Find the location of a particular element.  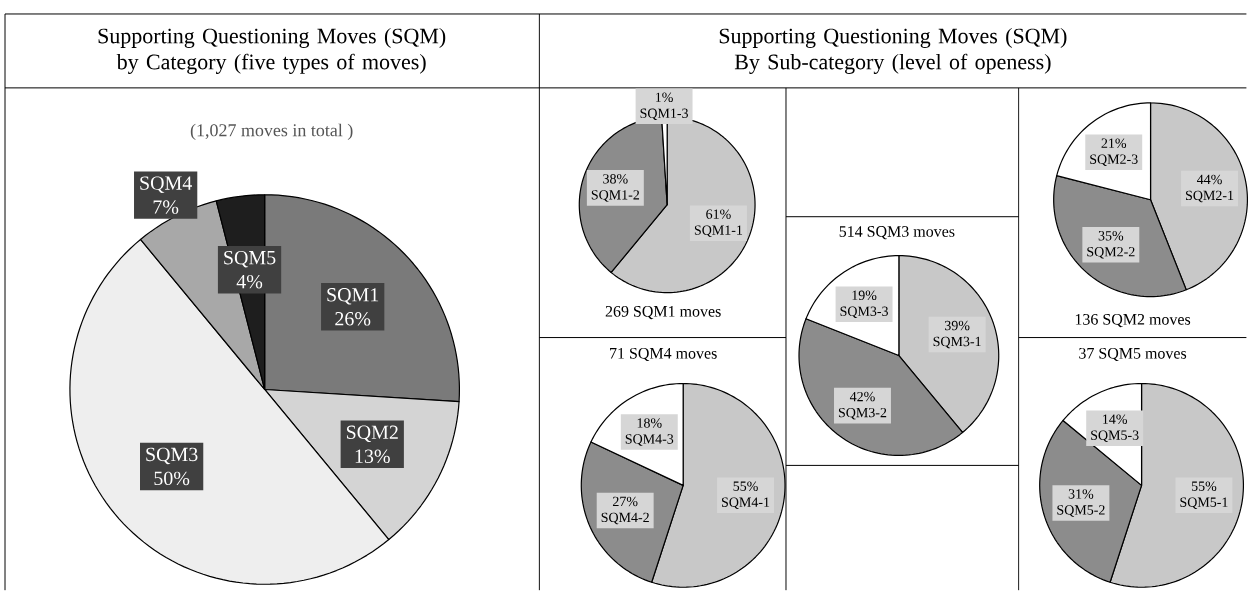

slice-label: SQM4 is located at coordinates (166, 185).